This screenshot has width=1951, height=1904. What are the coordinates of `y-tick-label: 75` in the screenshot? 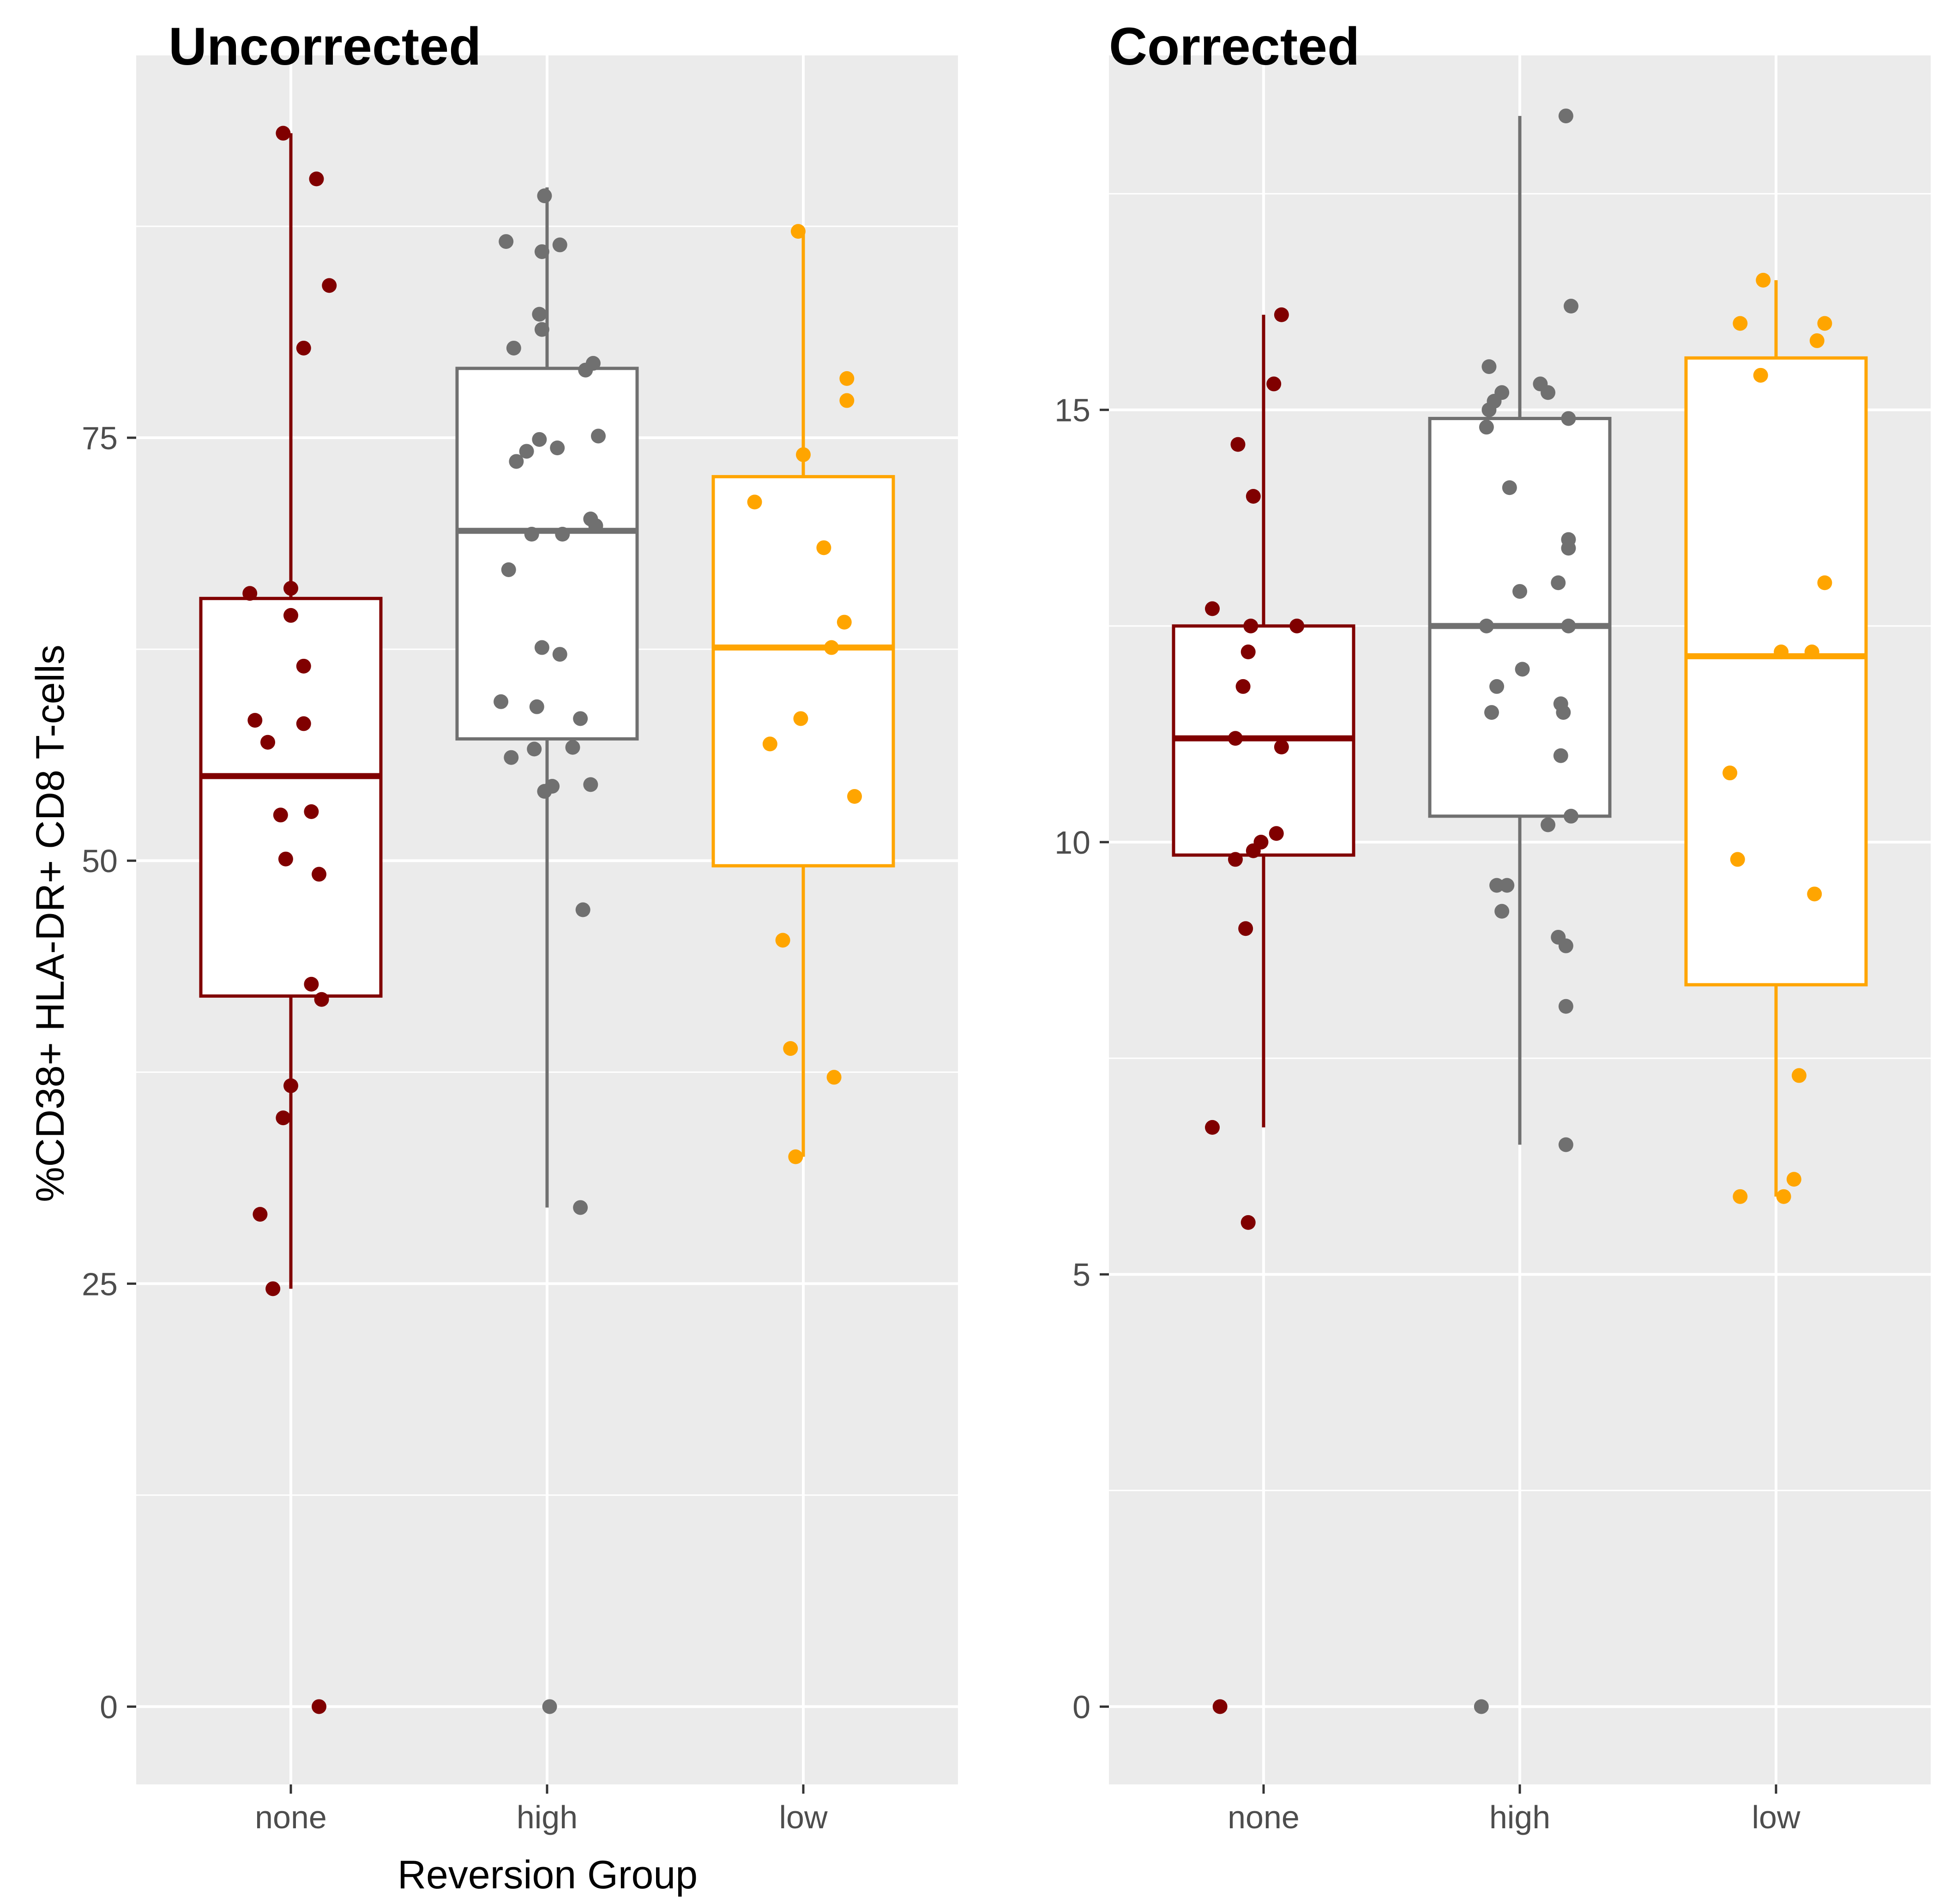 It's located at (100, 438).